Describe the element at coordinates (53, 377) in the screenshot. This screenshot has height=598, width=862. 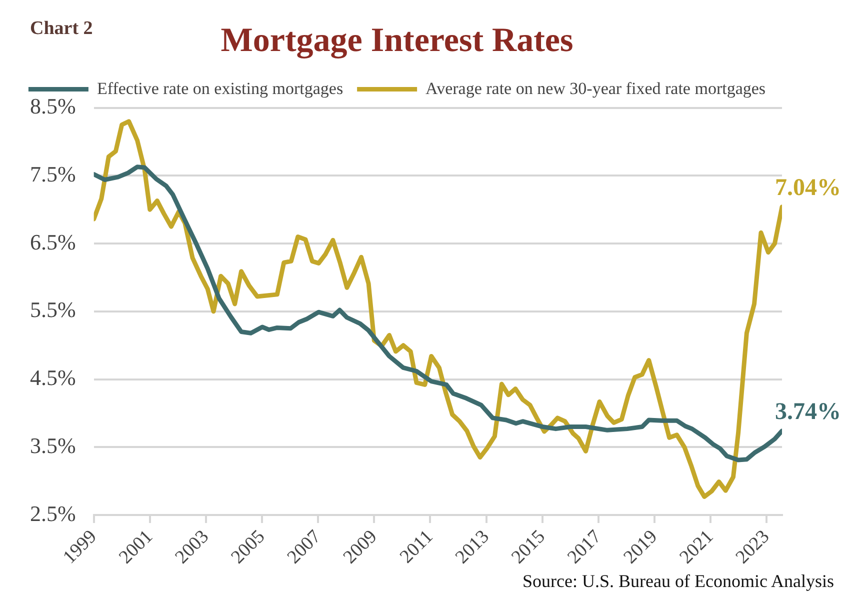
I see `y-tick-label: 4.5%` at that location.